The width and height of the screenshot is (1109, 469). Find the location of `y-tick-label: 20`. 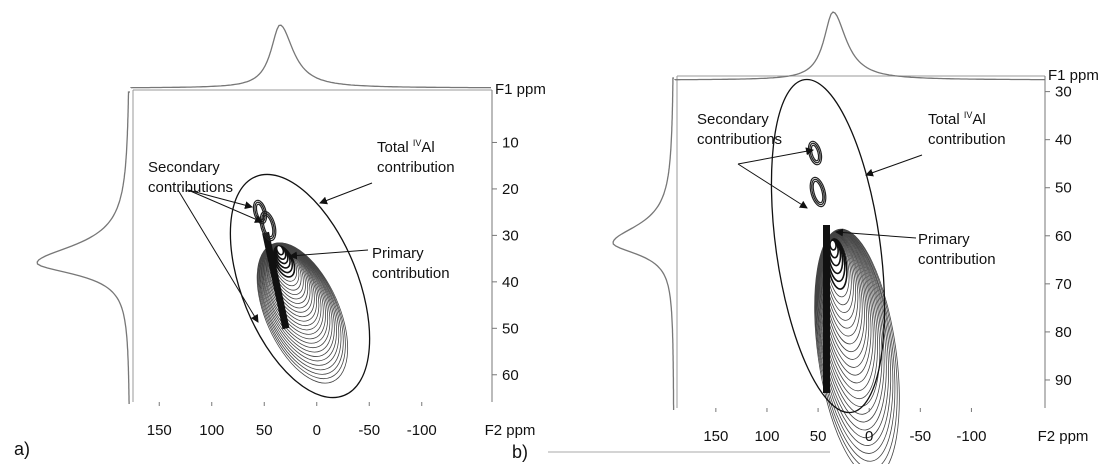

y-tick-label: 20 is located at coordinates (510, 189).